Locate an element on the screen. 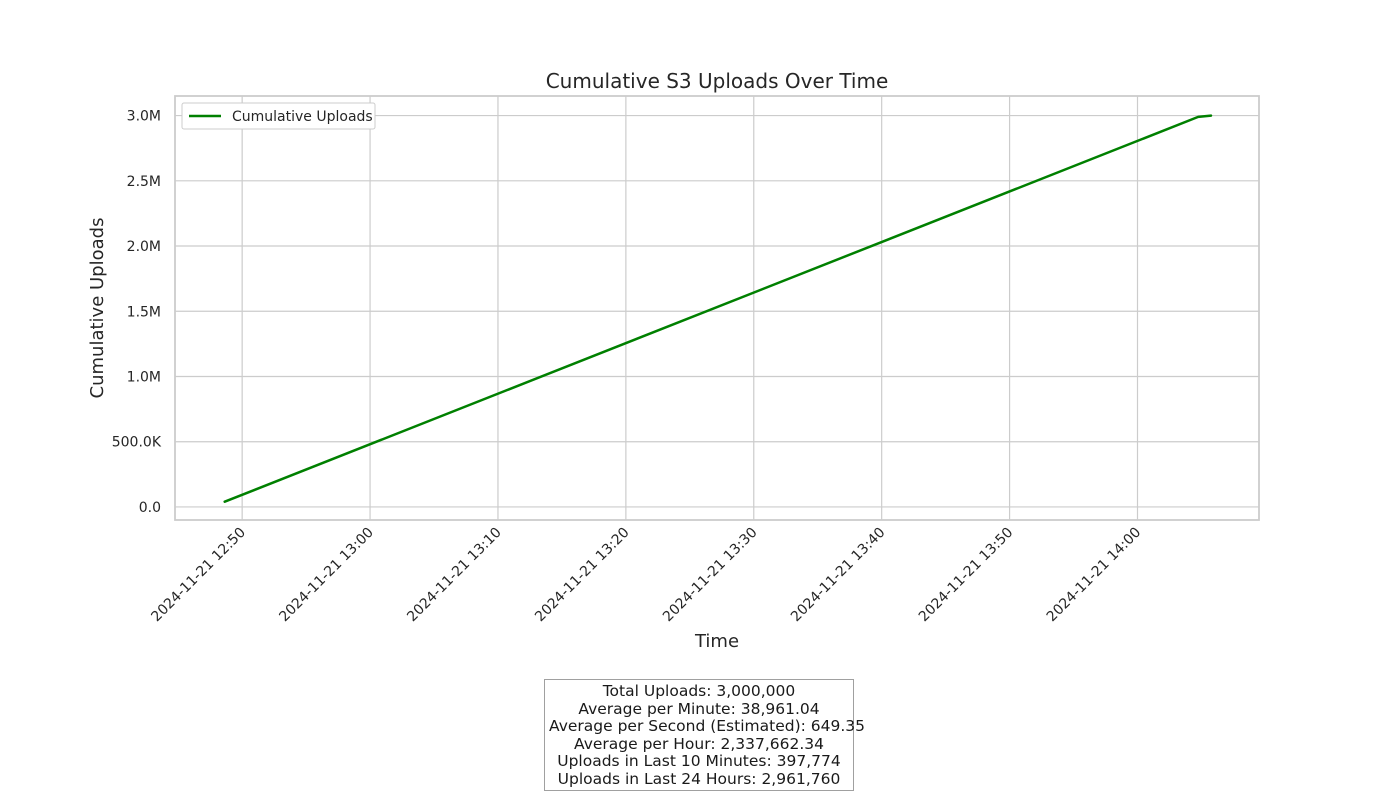 The height and width of the screenshot is (800, 1400). stat-avg-per-second: Average per Second (Estimated): 649.35 is located at coordinates (707, 726).